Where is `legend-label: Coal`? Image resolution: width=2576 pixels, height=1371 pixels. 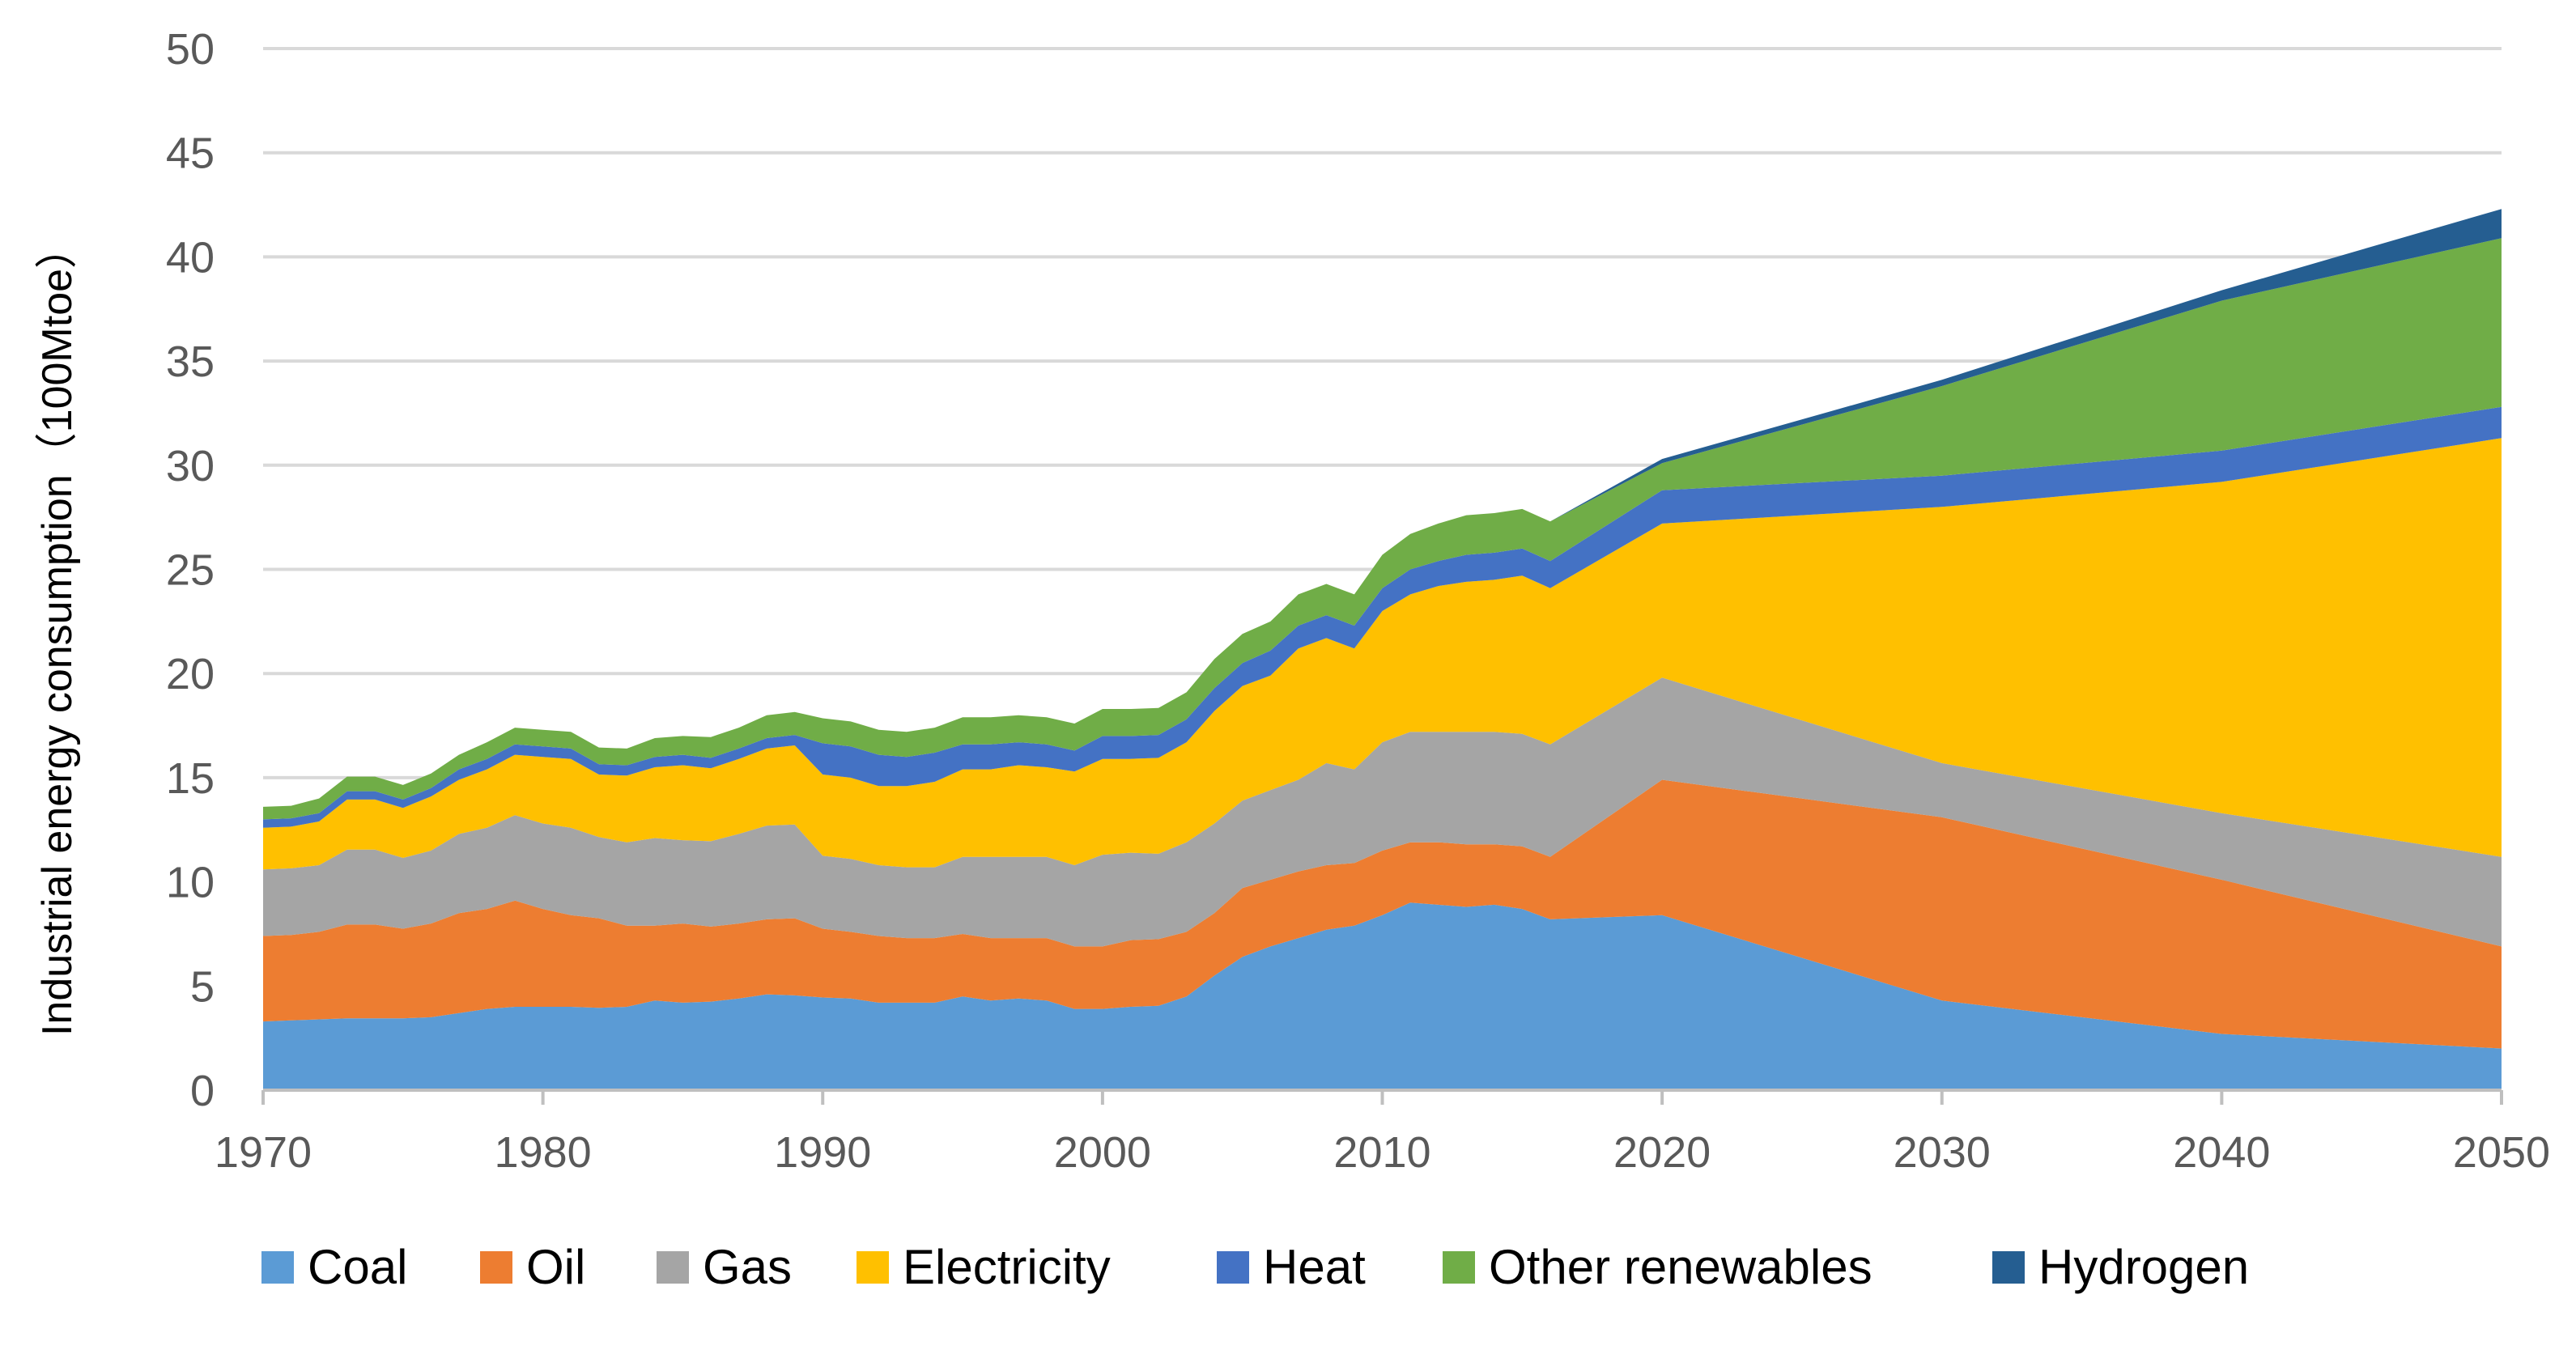 legend-label: Coal is located at coordinates (358, 1267).